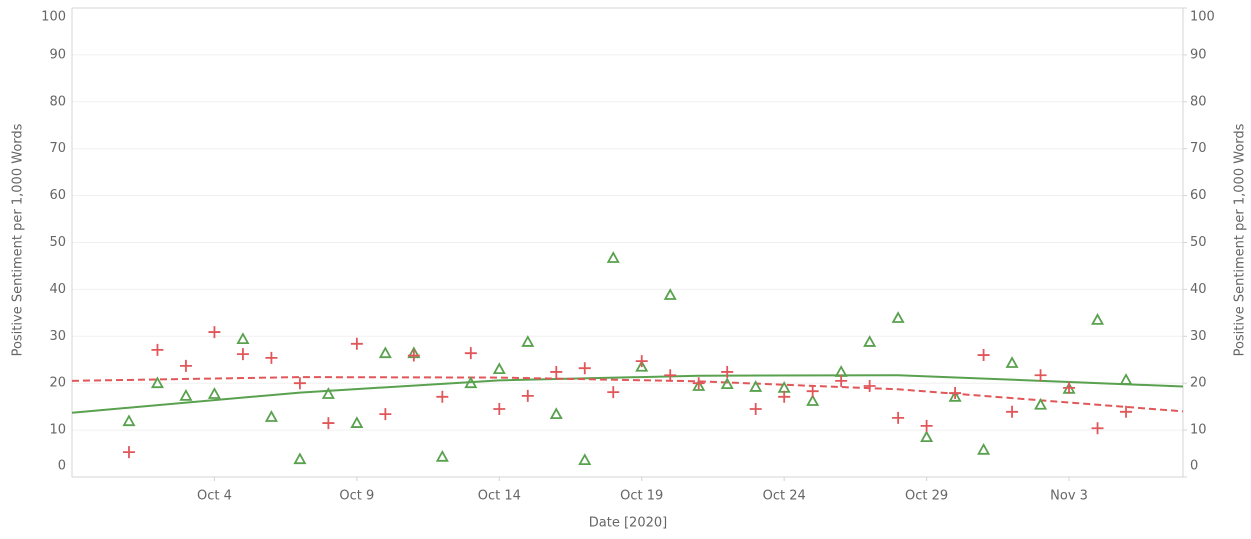  What do you see at coordinates (62, 466) in the screenshot?
I see `y-tick-label: 0` at bounding box center [62, 466].